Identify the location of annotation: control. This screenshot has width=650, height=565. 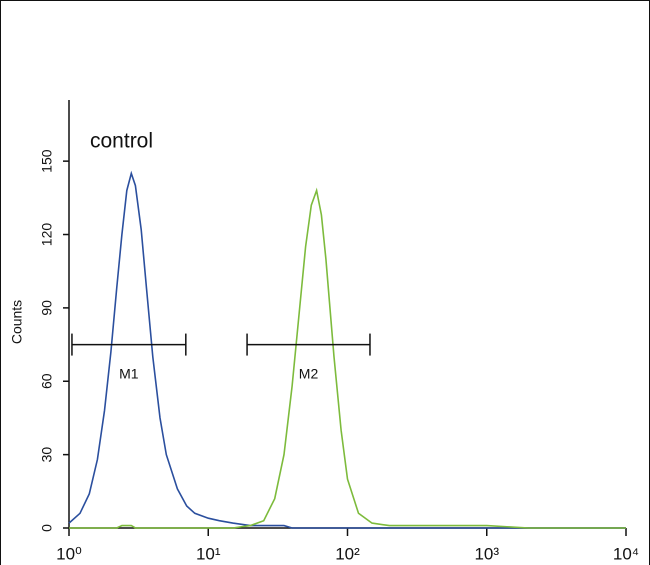
(121, 141).